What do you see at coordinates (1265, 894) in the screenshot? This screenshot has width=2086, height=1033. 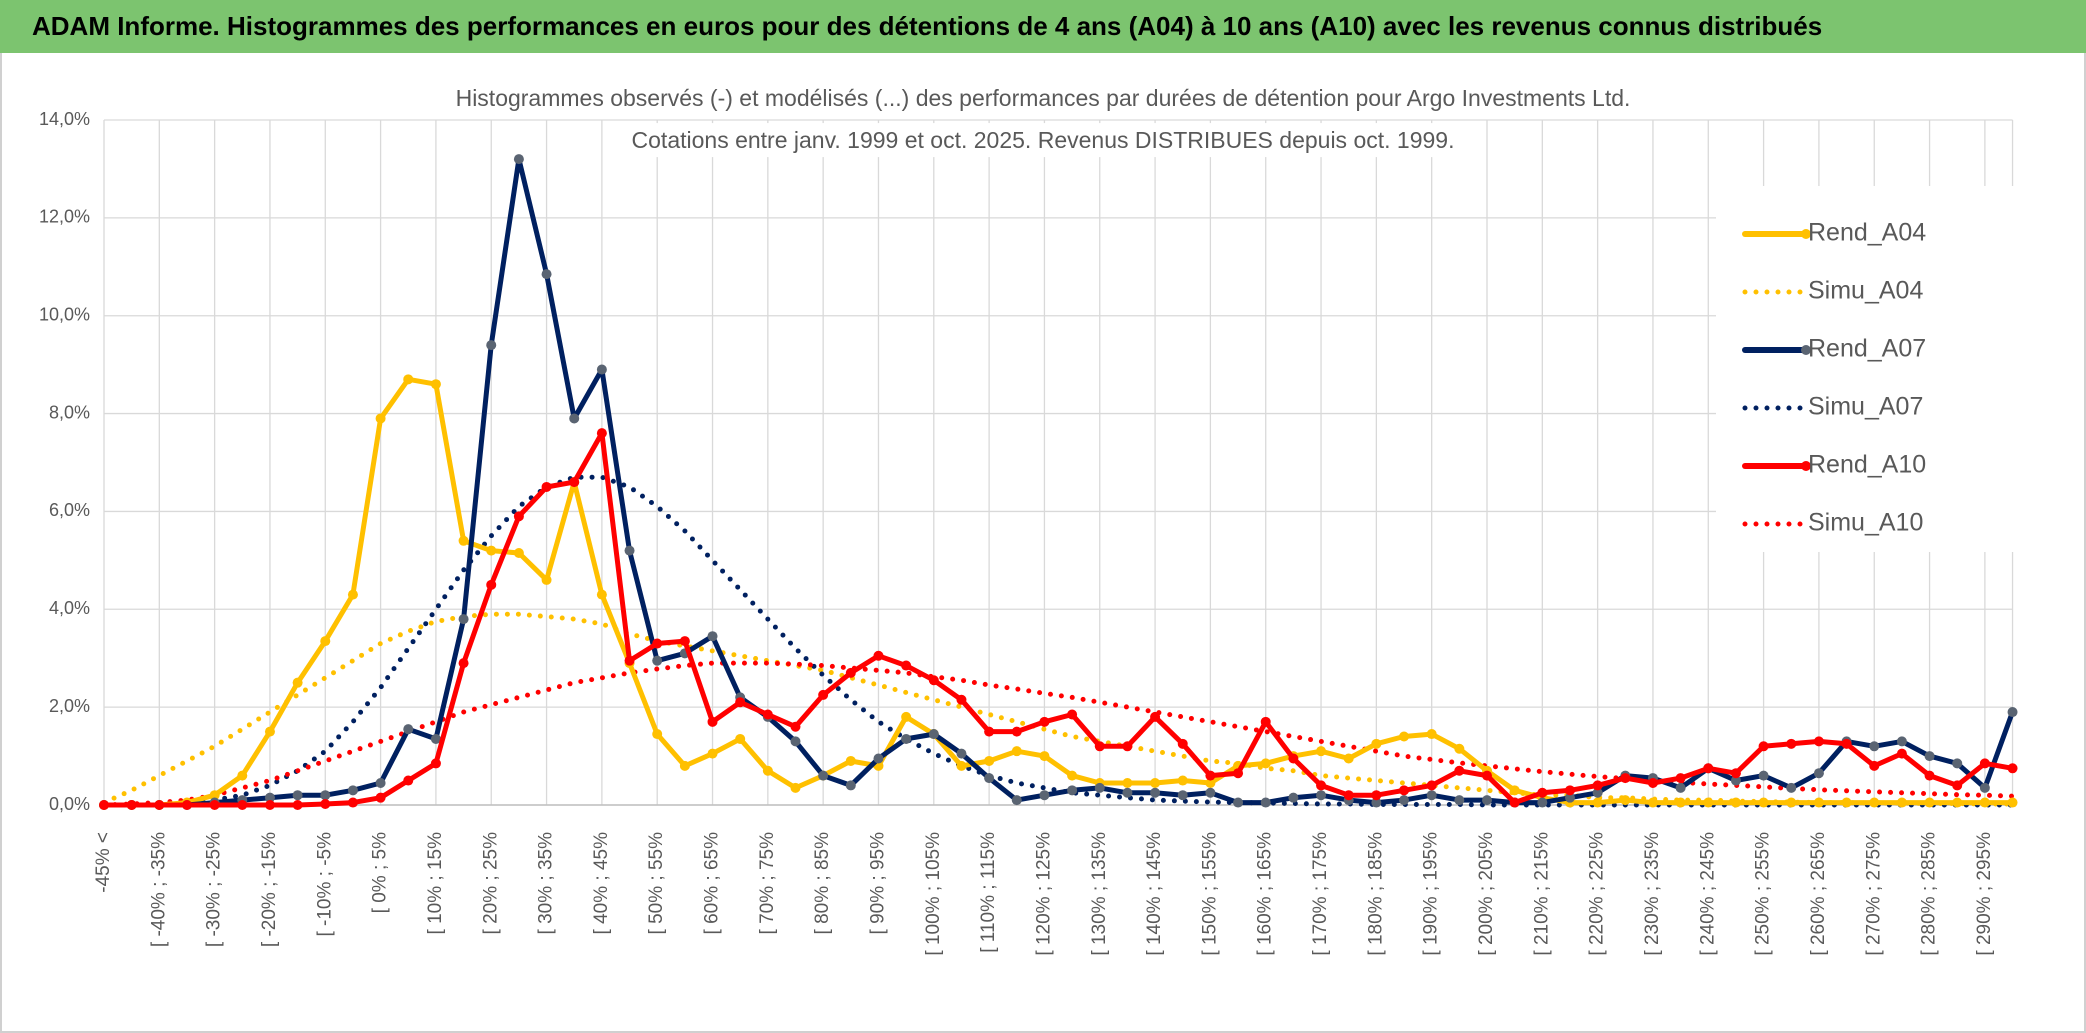 I see `x-tick-label: [ 160% ; 165%` at bounding box center [1265, 894].